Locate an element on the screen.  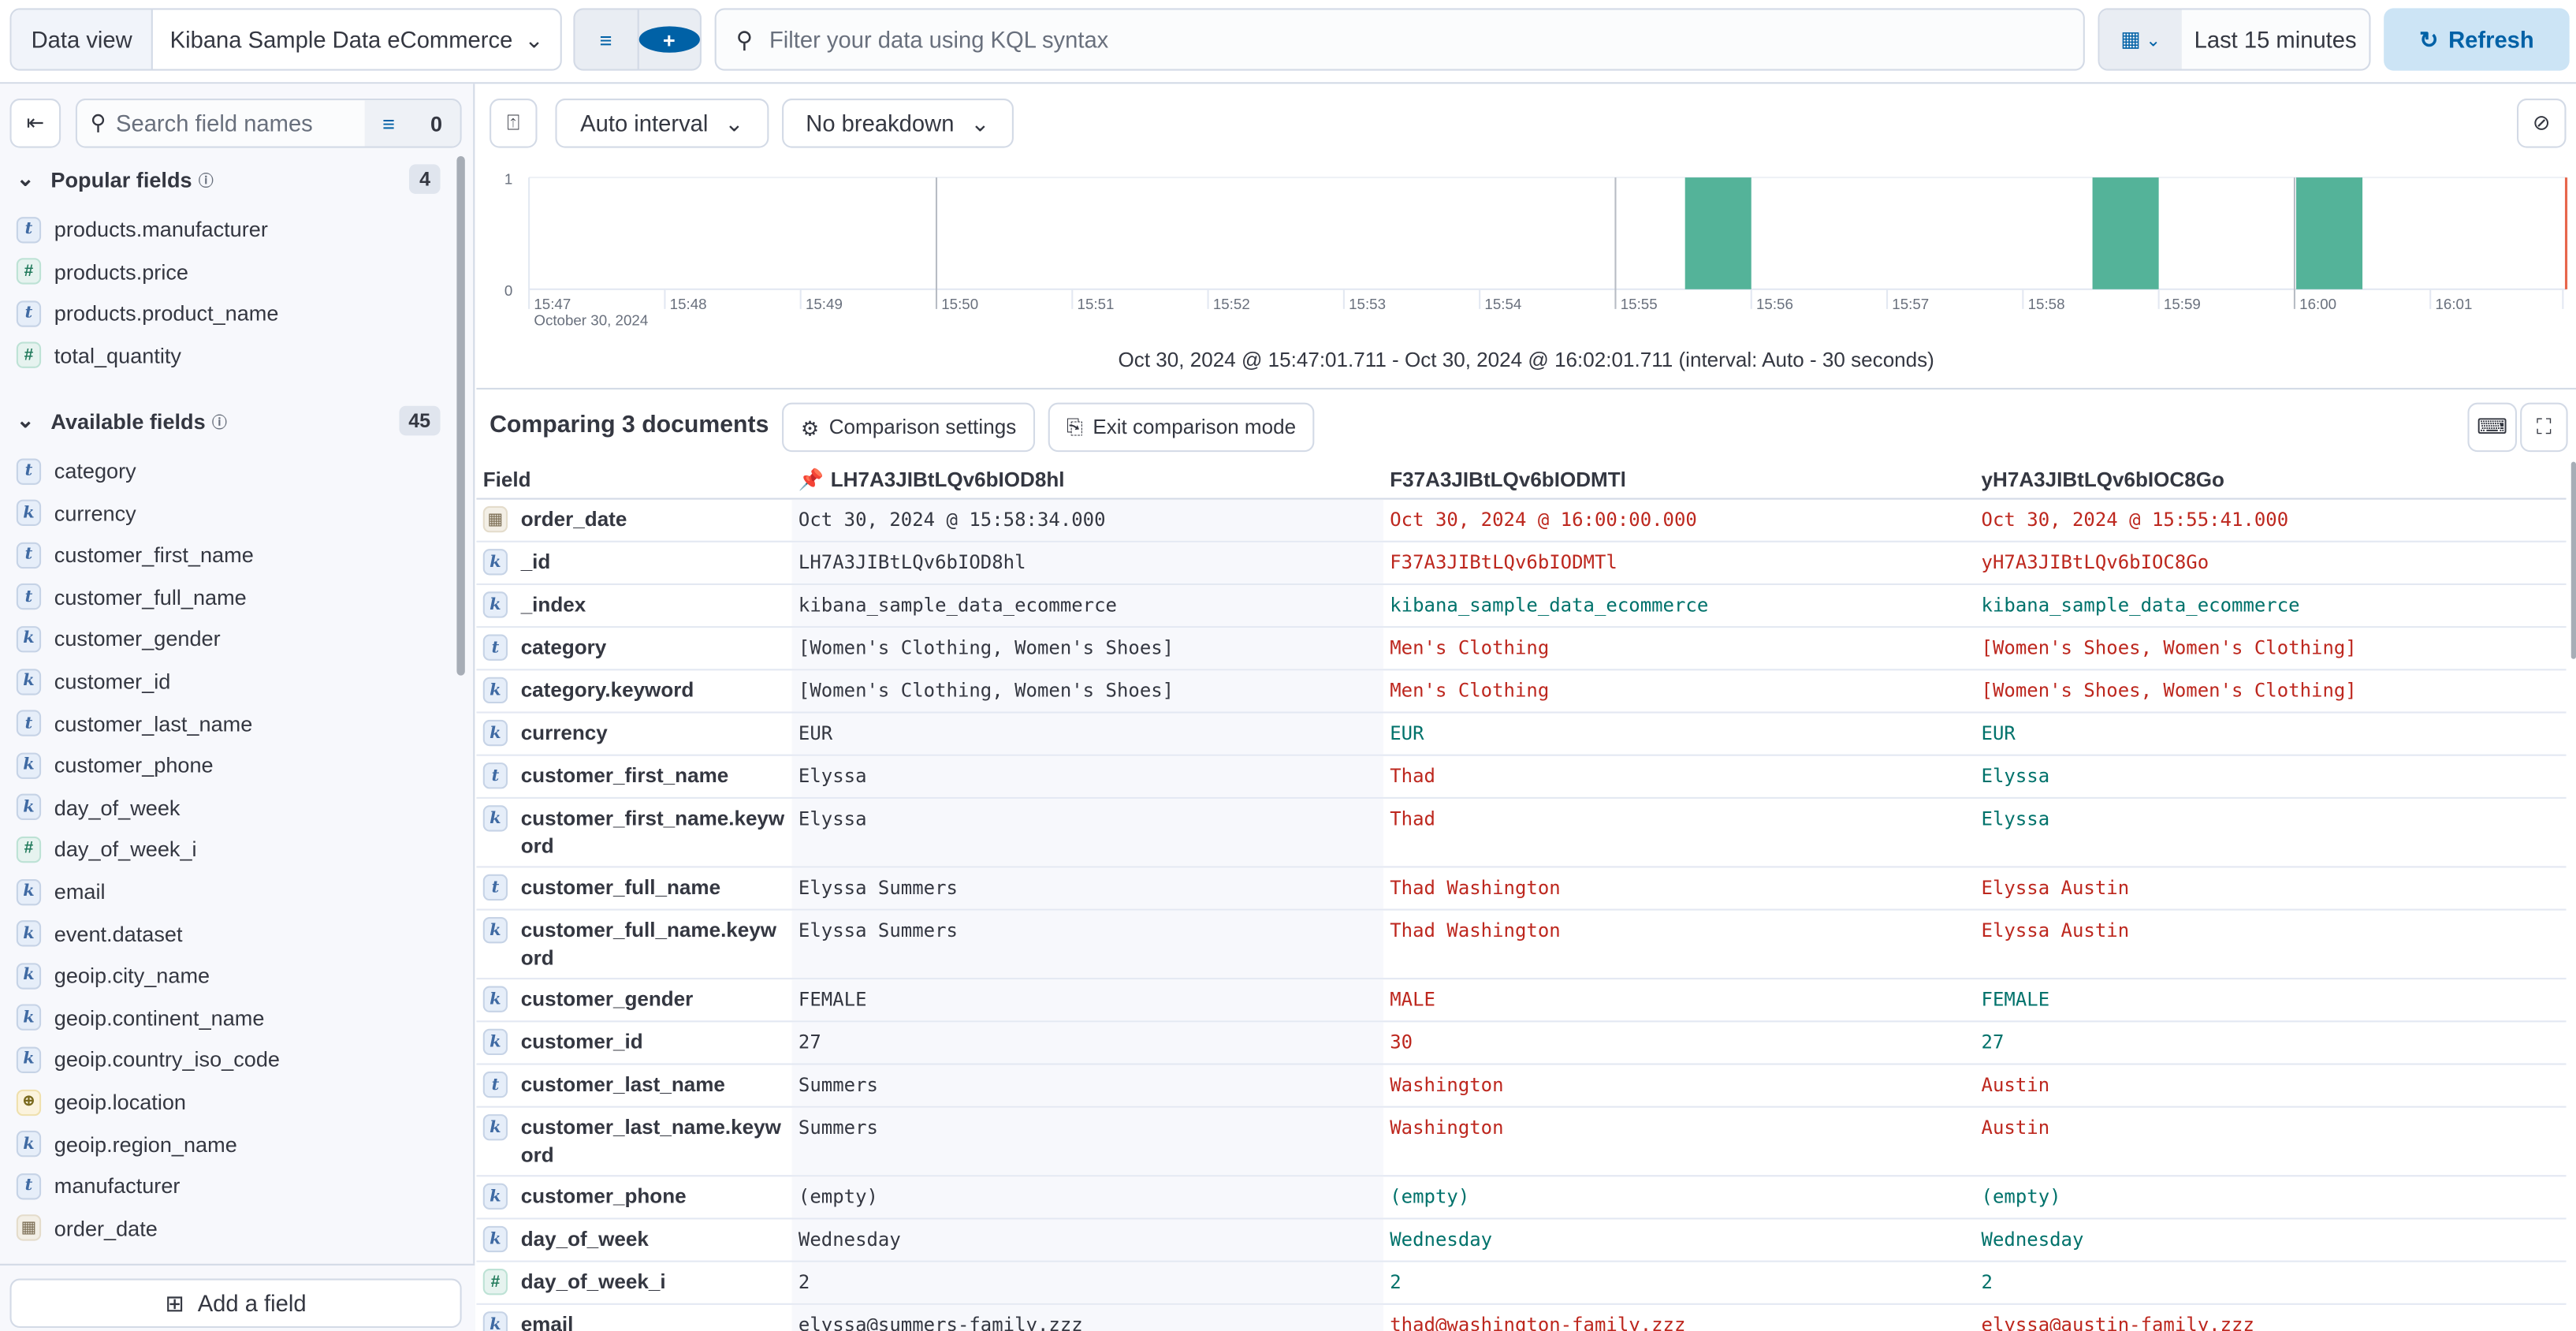
field-name: manufacturer is located at coordinates (117, 1186).